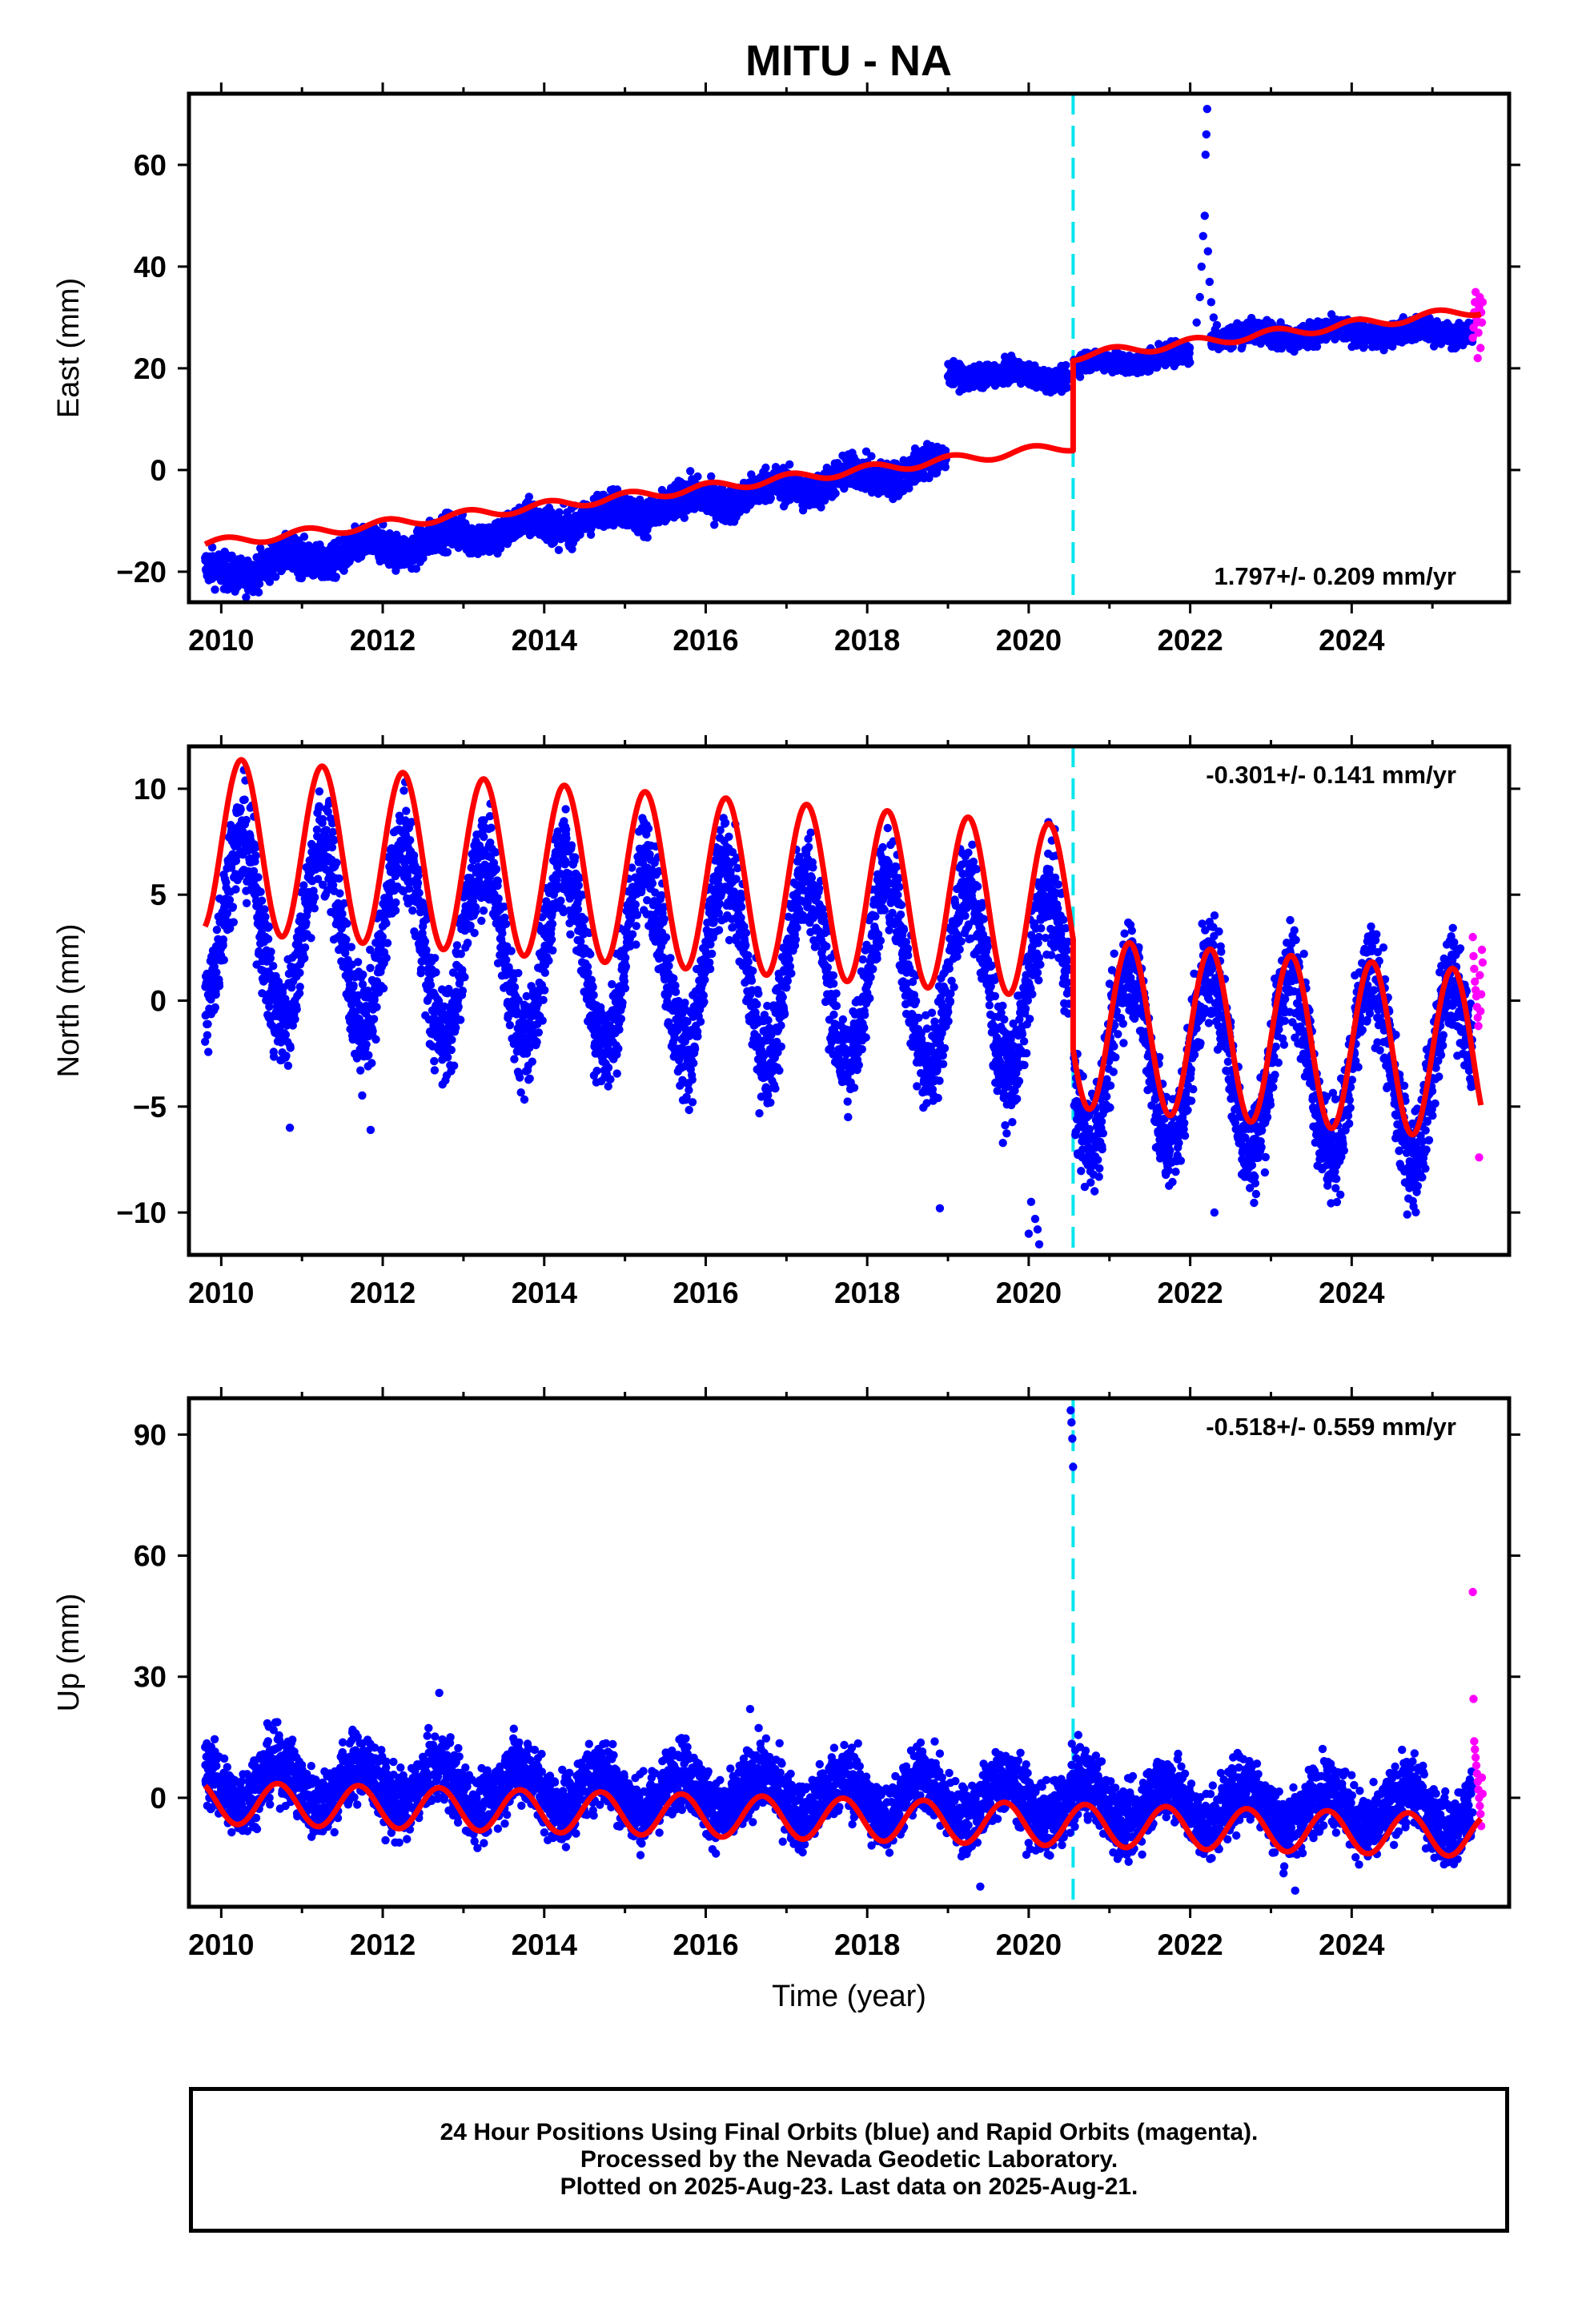 The width and height of the screenshot is (1582, 2324). What do you see at coordinates (848, 61) in the screenshot?
I see `figure-title: MITU - NA` at bounding box center [848, 61].